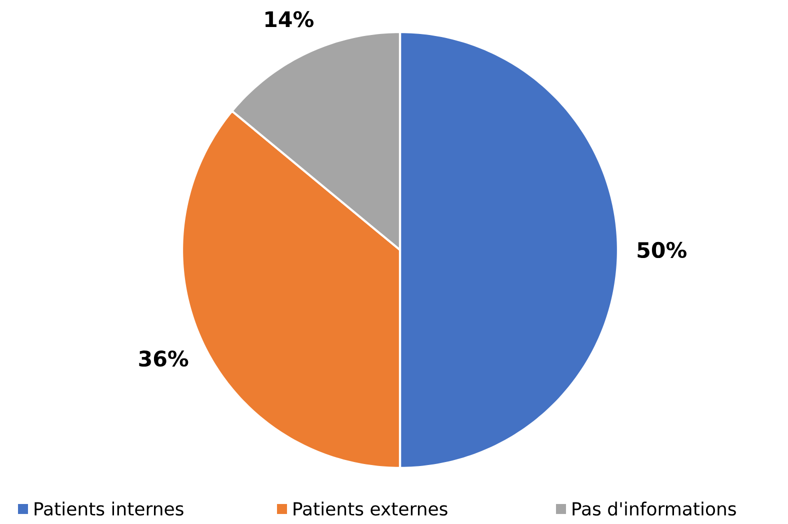 The width and height of the screenshot is (788, 524). What do you see at coordinates (163, 358) in the screenshot?
I see `data-label: 36%` at bounding box center [163, 358].